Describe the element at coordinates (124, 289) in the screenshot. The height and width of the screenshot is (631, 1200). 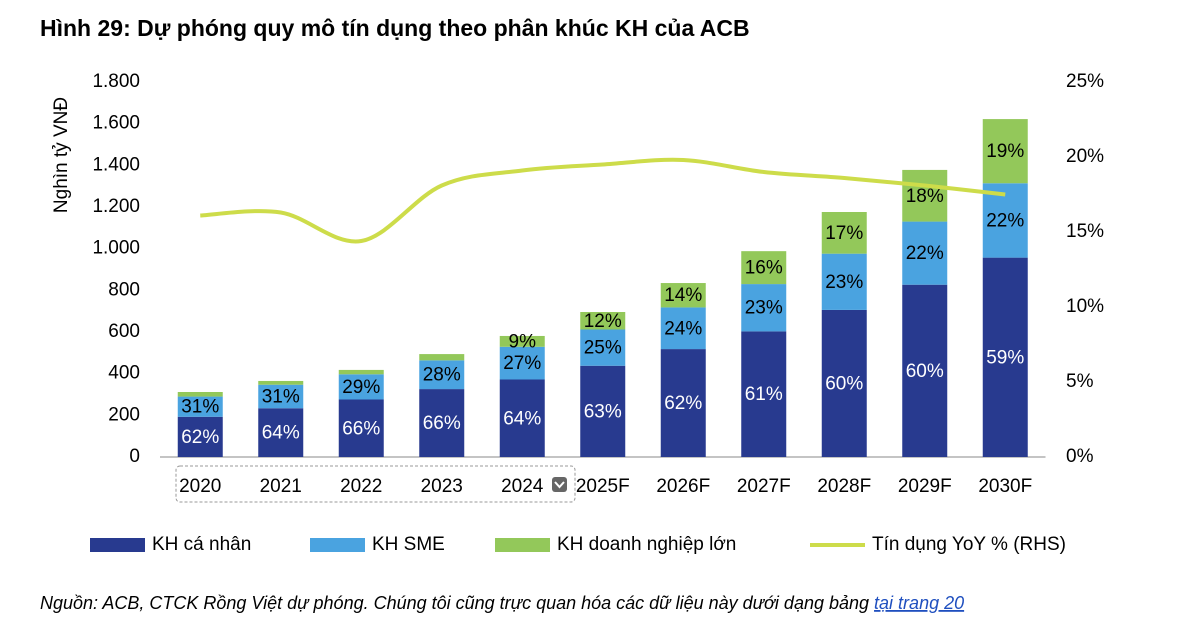
I see `y-tick-label: 800` at that location.